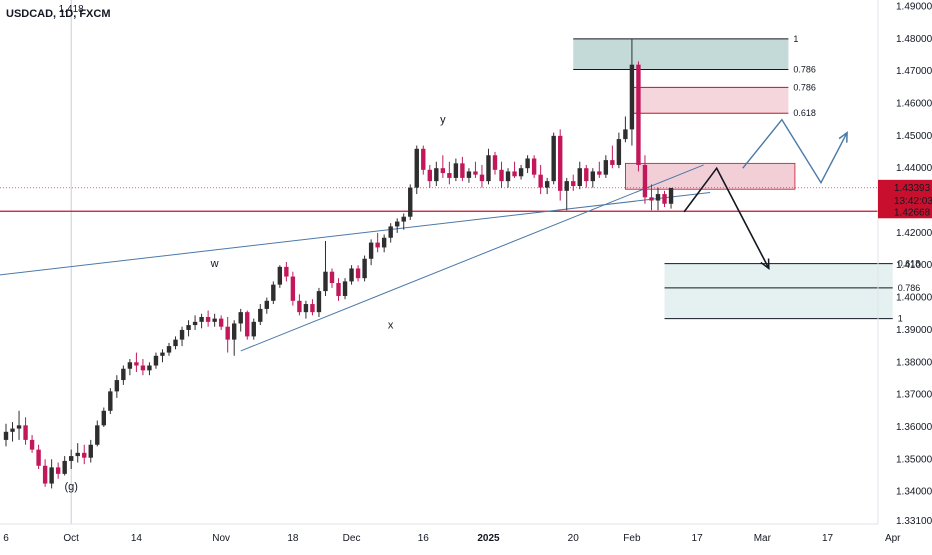  Describe the element at coordinates (914, 427) in the screenshot. I see `price-tick-label: 1.36000` at that location.